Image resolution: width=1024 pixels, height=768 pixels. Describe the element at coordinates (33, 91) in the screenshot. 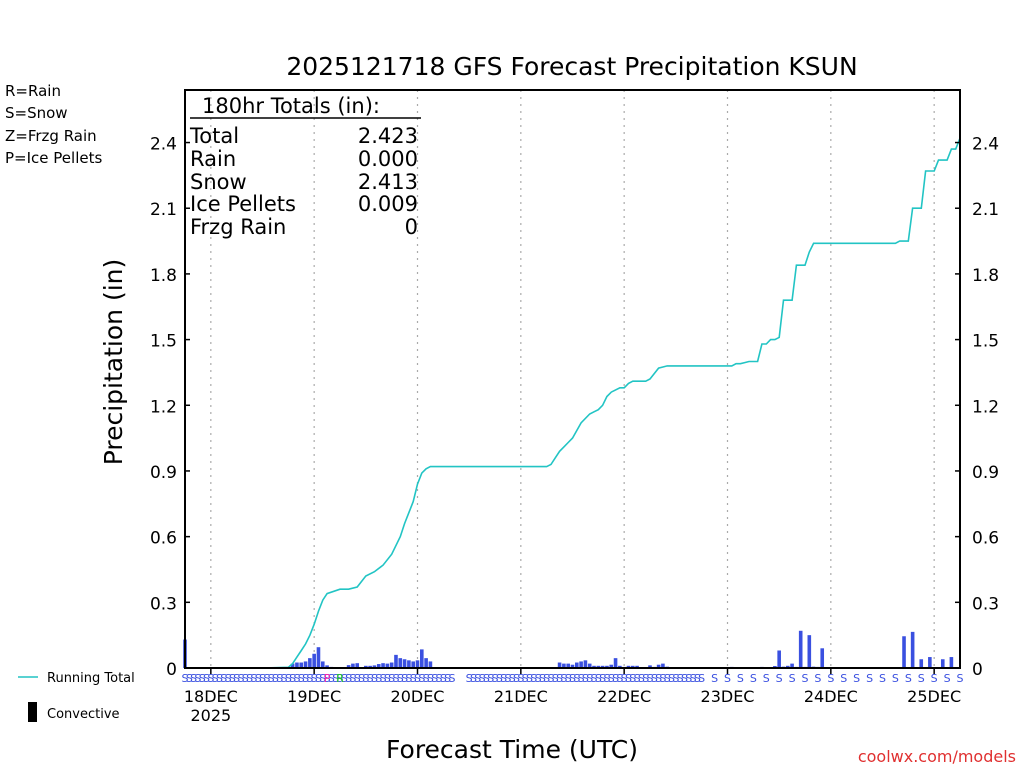

I see `legend-rain: R=Rain` at that location.